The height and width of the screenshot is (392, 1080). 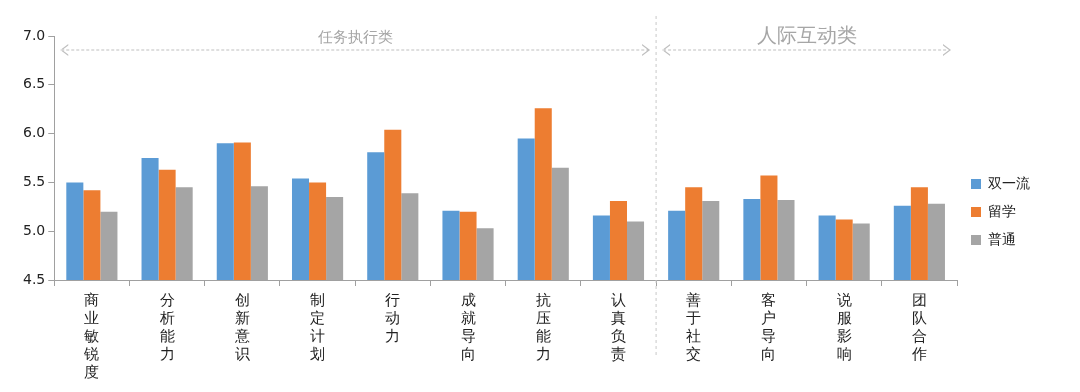 What do you see at coordinates (393, 317) in the screenshot?
I see `x-tick-label: 行动力` at bounding box center [393, 317].